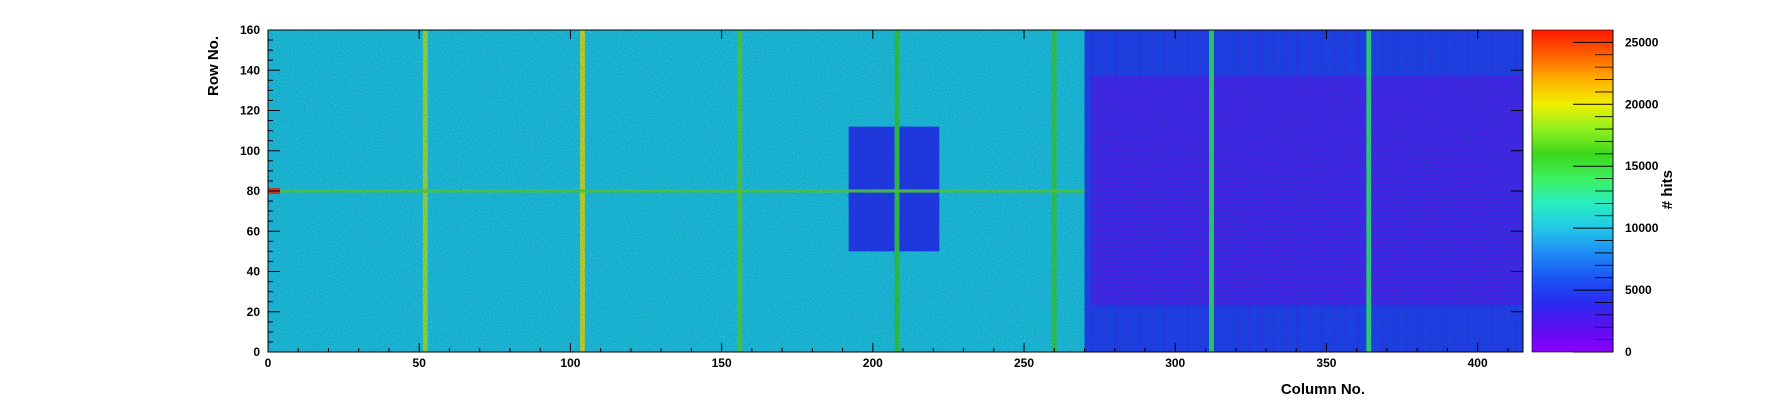  Describe the element at coordinates (420, 363) in the screenshot. I see `x-tick-label: 50` at that location.